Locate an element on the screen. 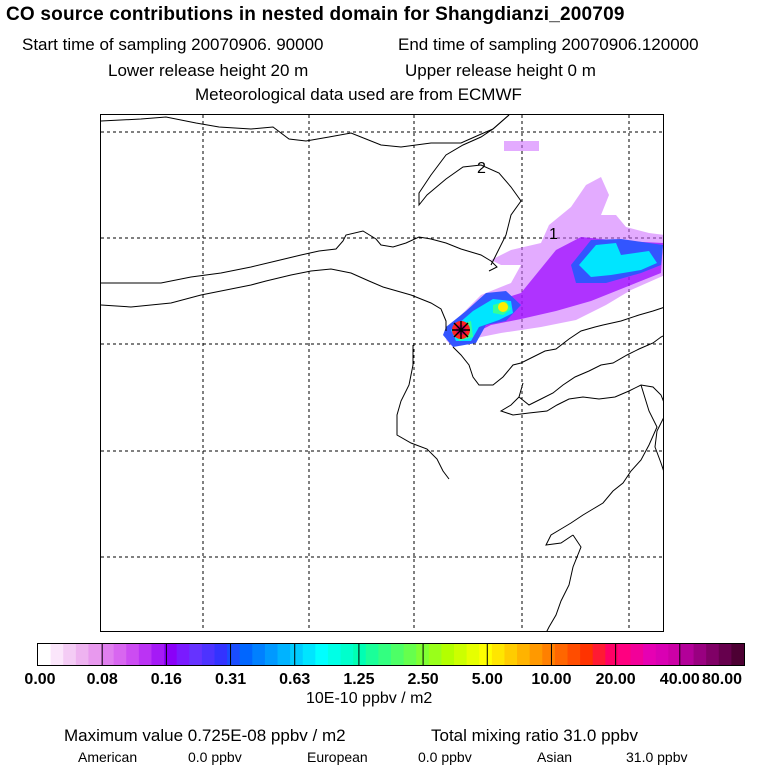 The height and width of the screenshot is (768, 768). map-label-2: 2 is located at coordinates (481, 168).